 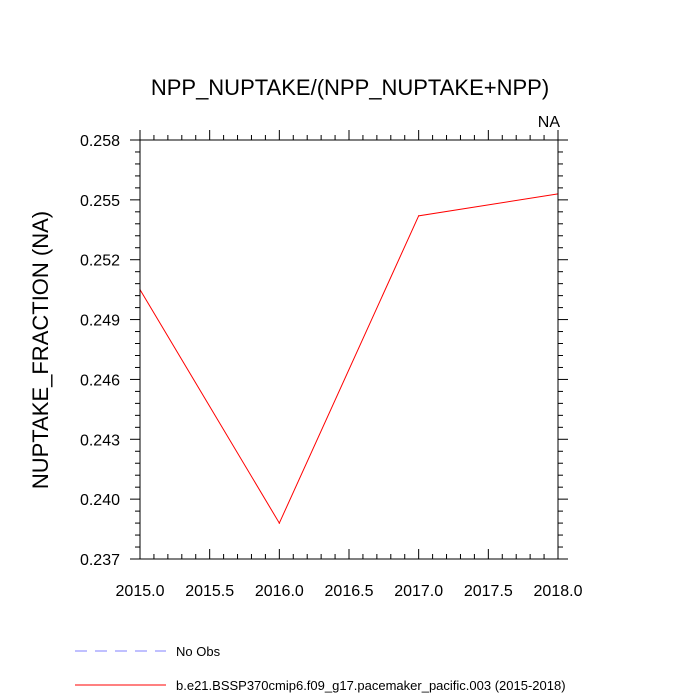 I want to click on y-axis-label: NUPTAKE_FRACTION (NA), so click(x=40, y=350).